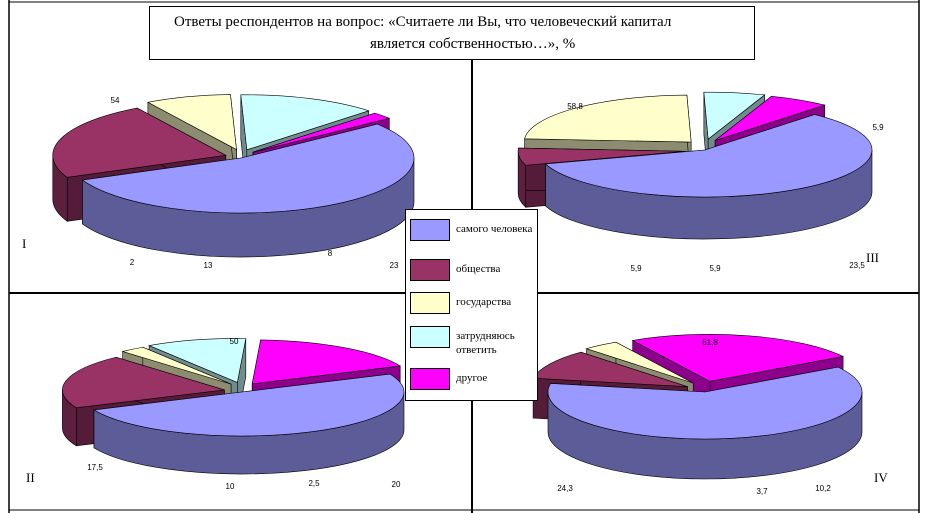 The height and width of the screenshot is (513, 928). Describe the element at coordinates (314, 483) in the screenshot. I see `pie-II-label-state: 2,5` at that location.